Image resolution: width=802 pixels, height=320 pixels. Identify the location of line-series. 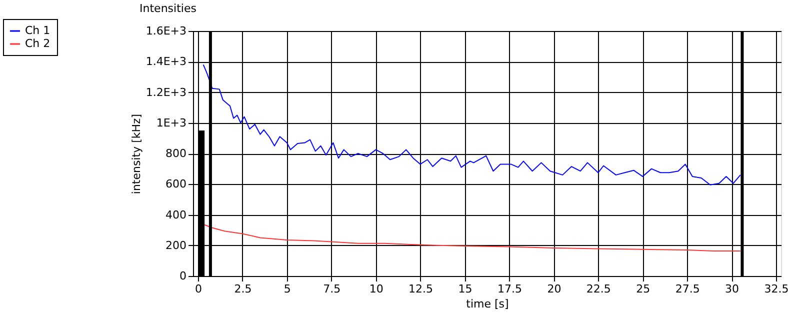
(471, 238).